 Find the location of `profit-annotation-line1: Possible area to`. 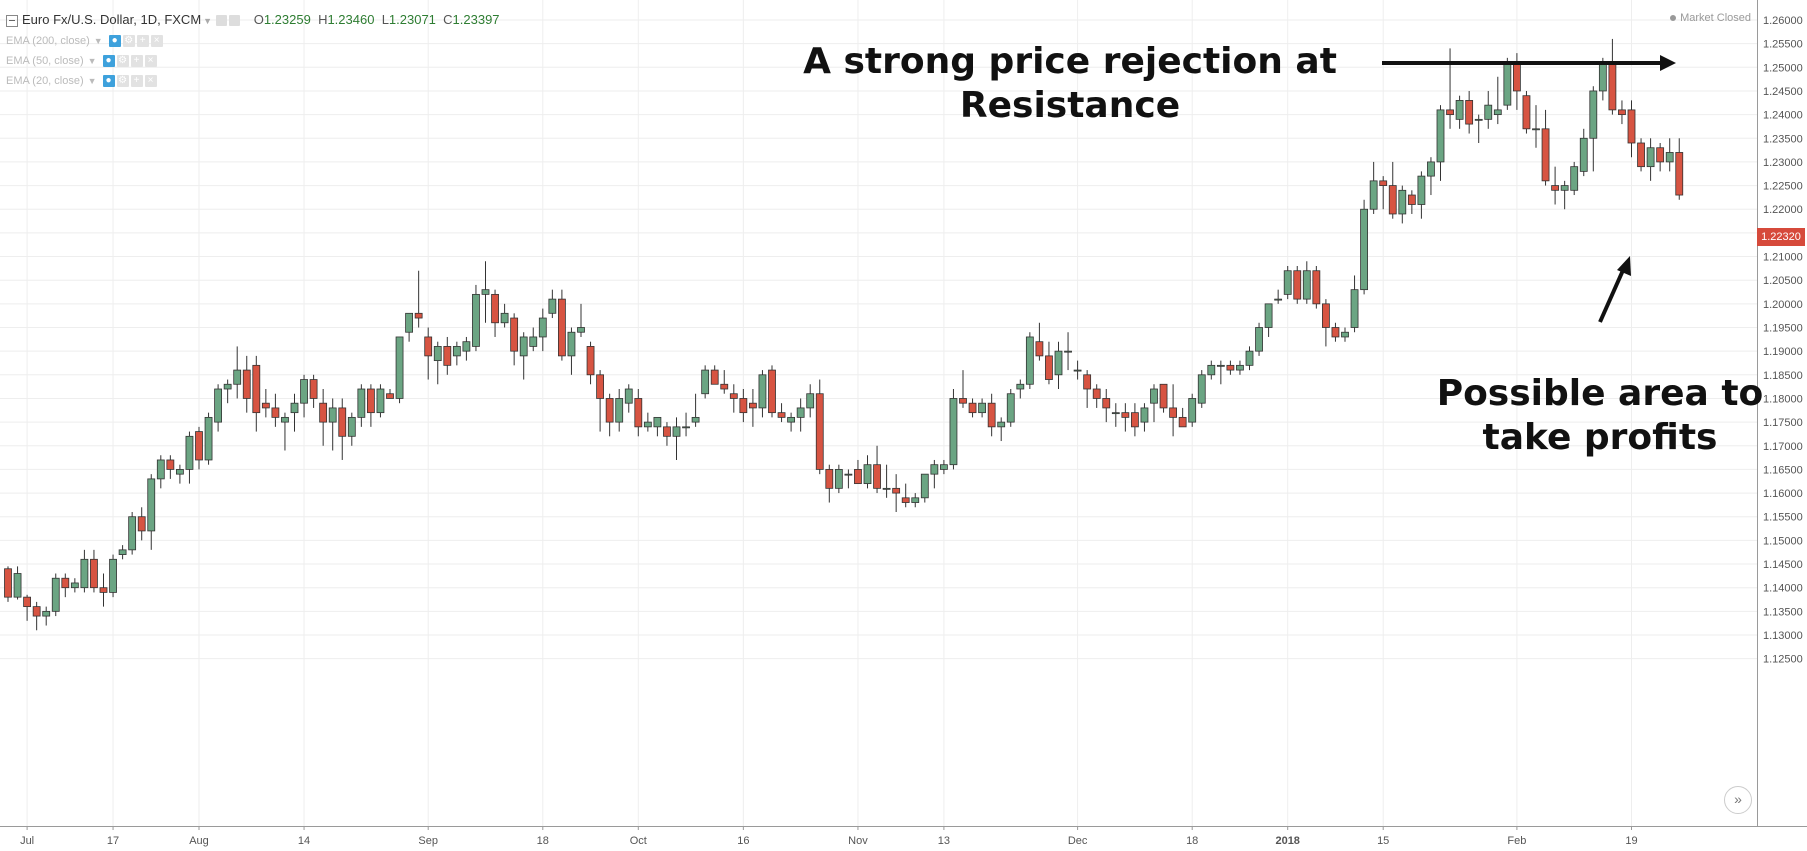

profit-annotation-line1: Possible area to is located at coordinates (1600, 393).